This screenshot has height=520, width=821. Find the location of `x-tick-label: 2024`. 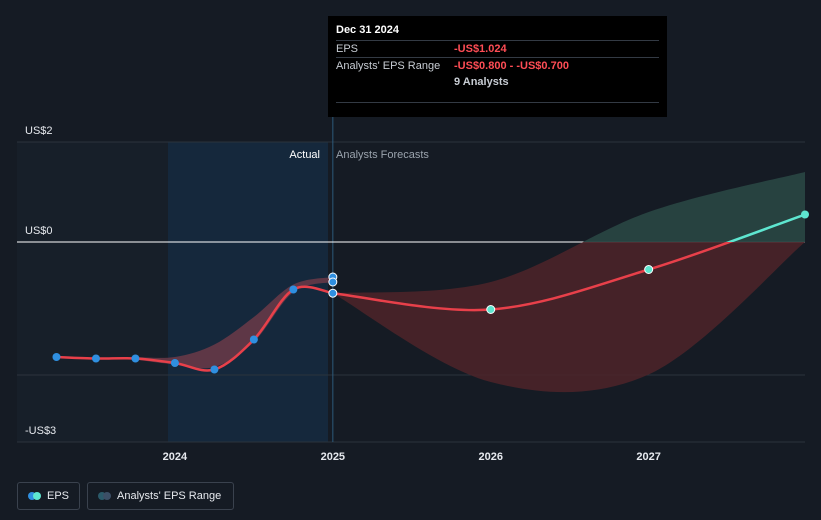

x-tick-label: 2024 is located at coordinates (175, 457).